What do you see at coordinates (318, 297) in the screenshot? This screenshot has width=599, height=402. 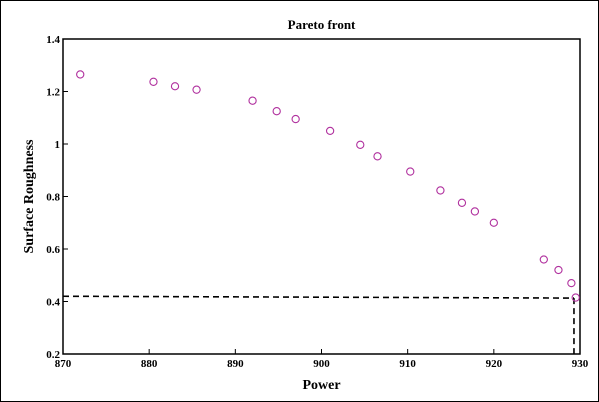 I see `horizontal-dashed-line` at bounding box center [318, 297].